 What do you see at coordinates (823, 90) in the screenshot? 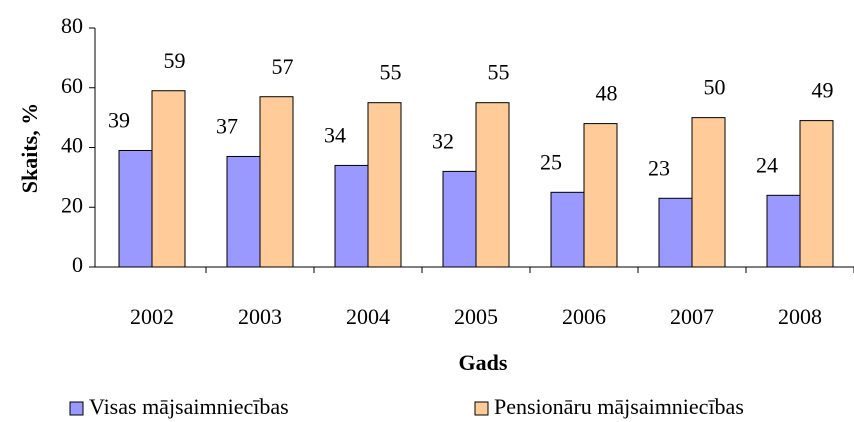
I see `value-label: 49` at bounding box center [823, 90].